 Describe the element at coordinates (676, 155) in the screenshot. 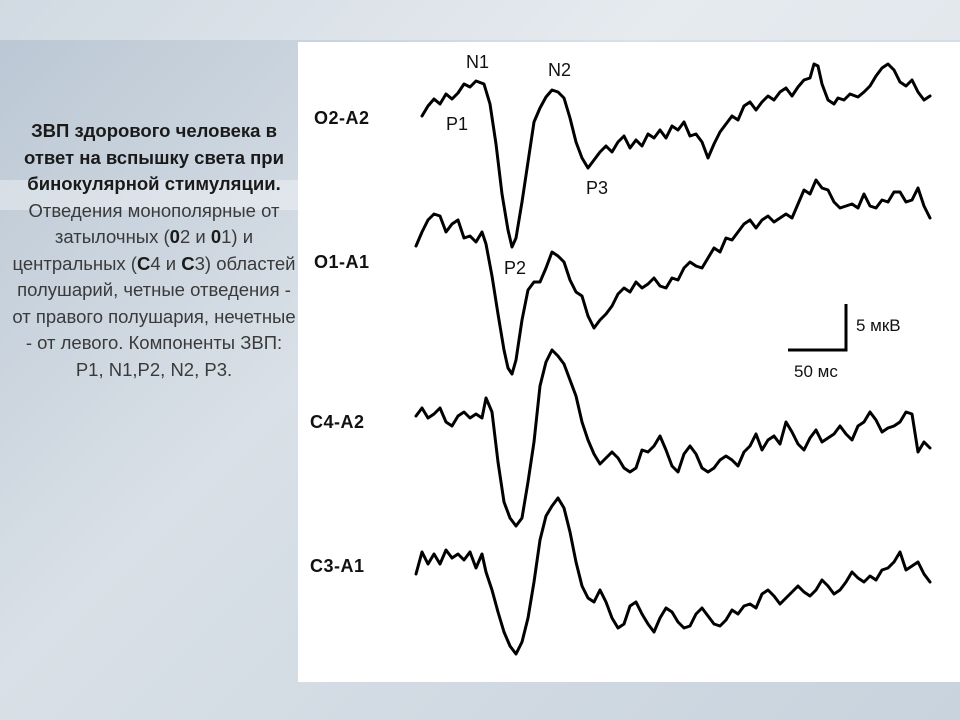

I see `trace-o2-a2` at that location.